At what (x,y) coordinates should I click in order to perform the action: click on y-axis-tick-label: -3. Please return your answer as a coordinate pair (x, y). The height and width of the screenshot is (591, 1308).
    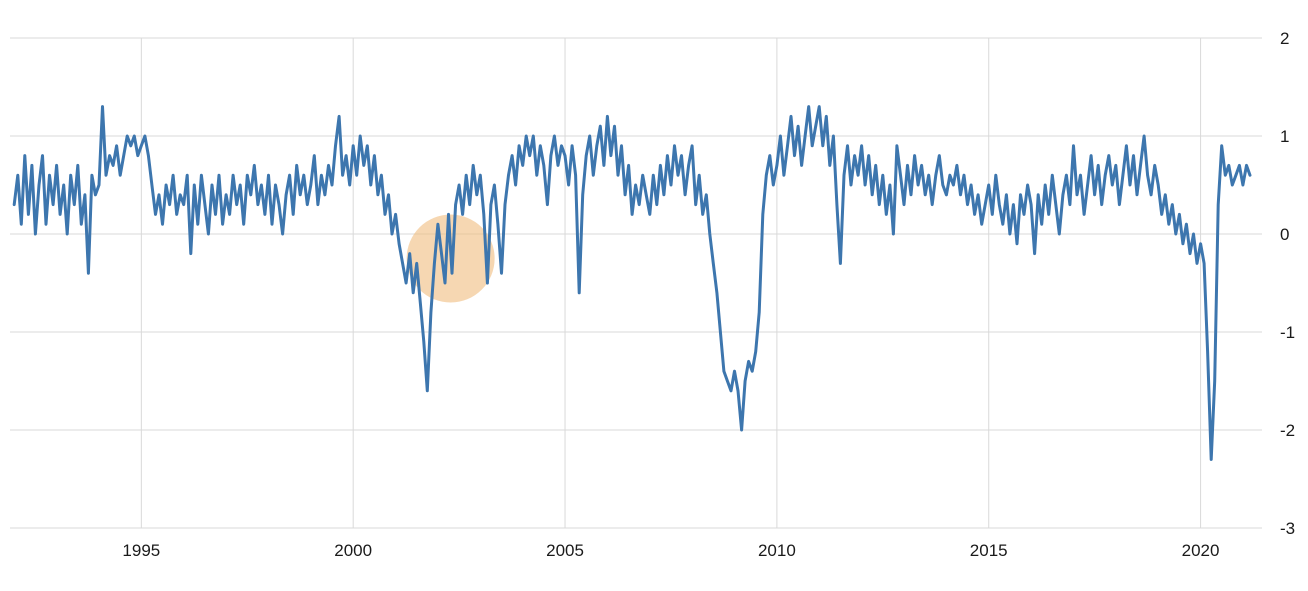
    Looking at the image, I should click on (1287, 528).